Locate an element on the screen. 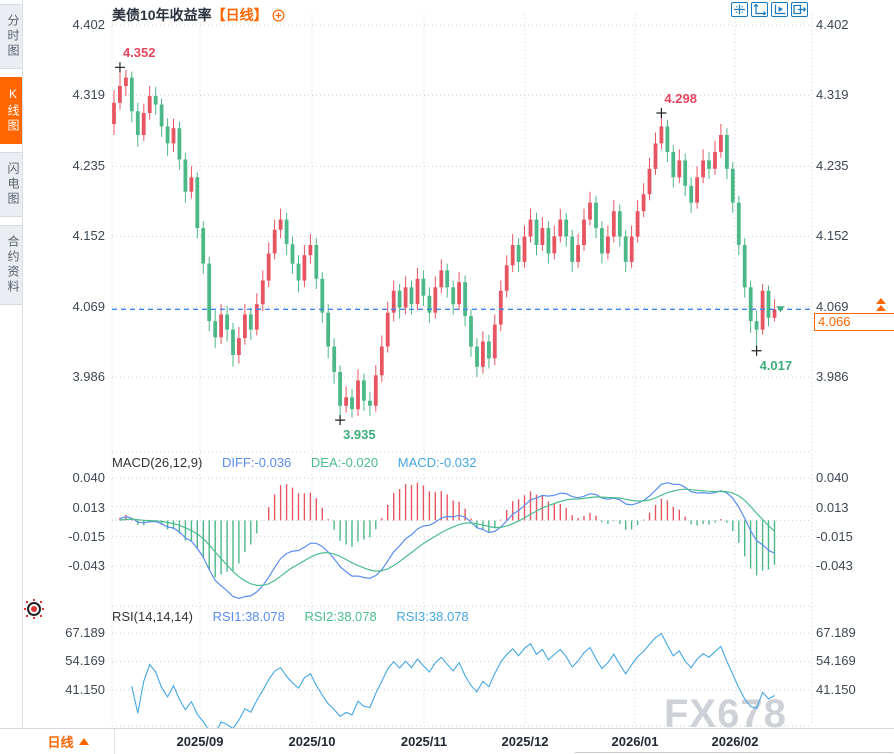  page-title: 美债10年收益率 is located at coordinates (162, 15).